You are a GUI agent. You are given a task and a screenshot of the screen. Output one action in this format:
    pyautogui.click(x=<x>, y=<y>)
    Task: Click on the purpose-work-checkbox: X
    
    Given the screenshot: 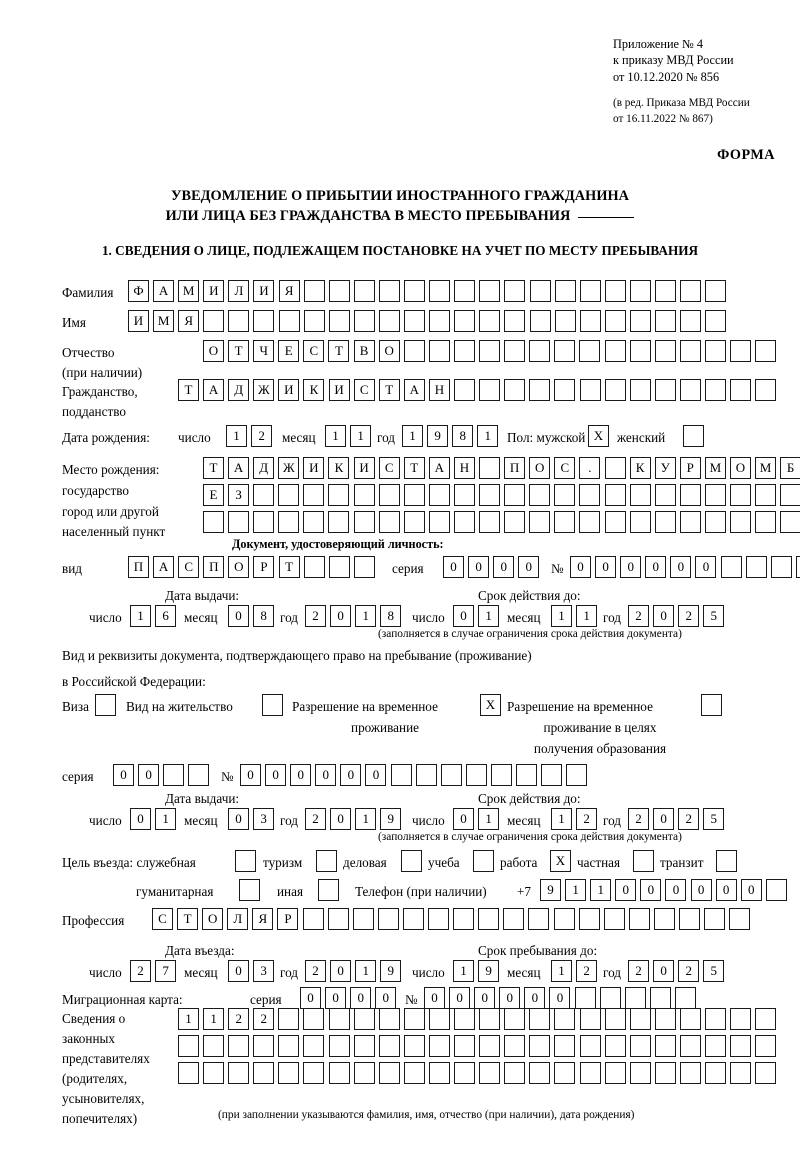 What is the action you would take?
    pyautogui.click(x=562, y=861)
    